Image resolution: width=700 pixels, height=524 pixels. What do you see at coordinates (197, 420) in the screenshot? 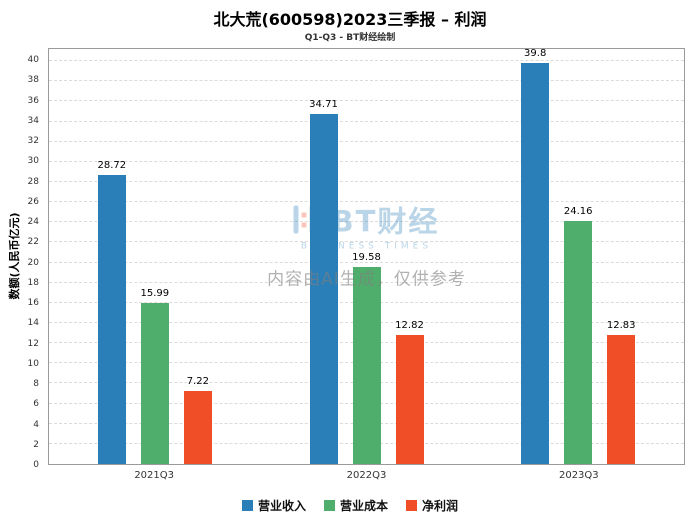
I see `bar: 7.22` at bounding box center [197, 420].